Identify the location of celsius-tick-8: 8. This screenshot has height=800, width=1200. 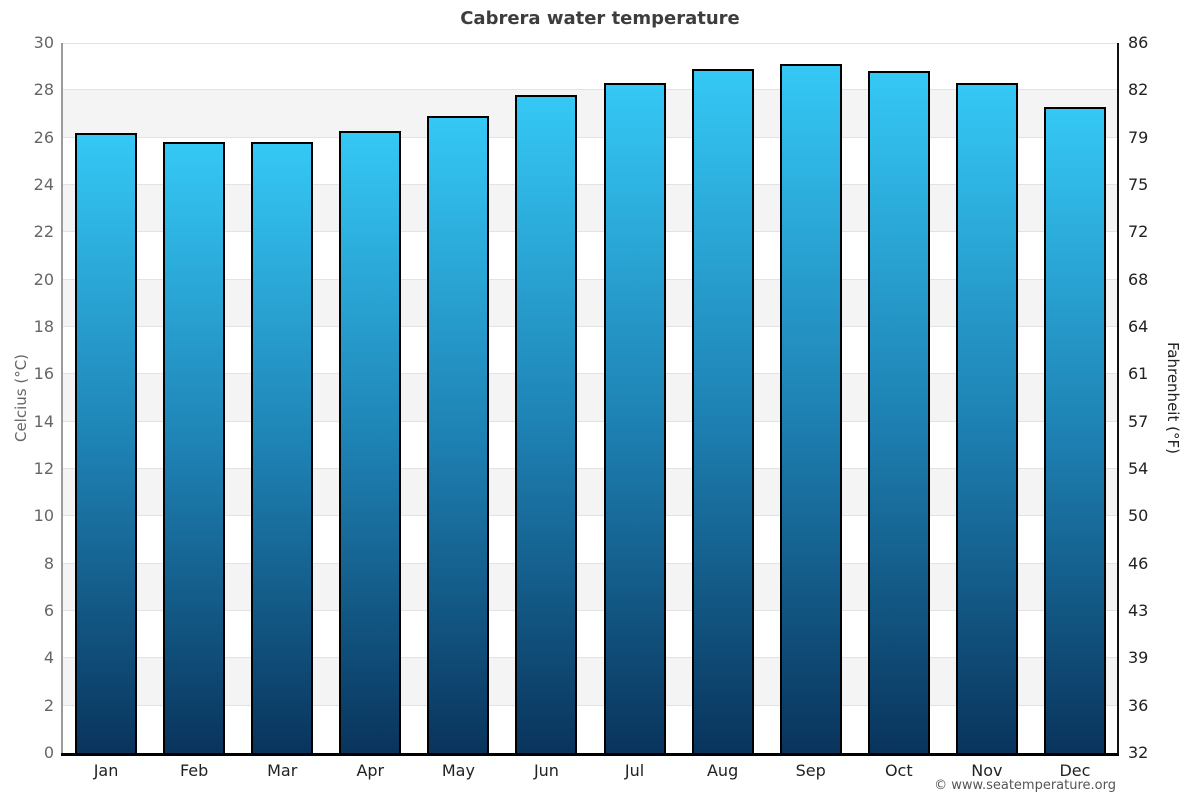
(48, 563).